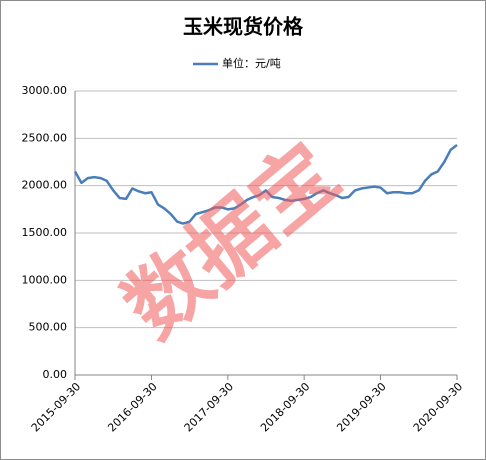 The height and width of the screenshot is (460, 486). What do you see at coordinates (55, 374) in the screenshot?
I see `y-tick-label: 0.00` at bounding box center [55, 374].